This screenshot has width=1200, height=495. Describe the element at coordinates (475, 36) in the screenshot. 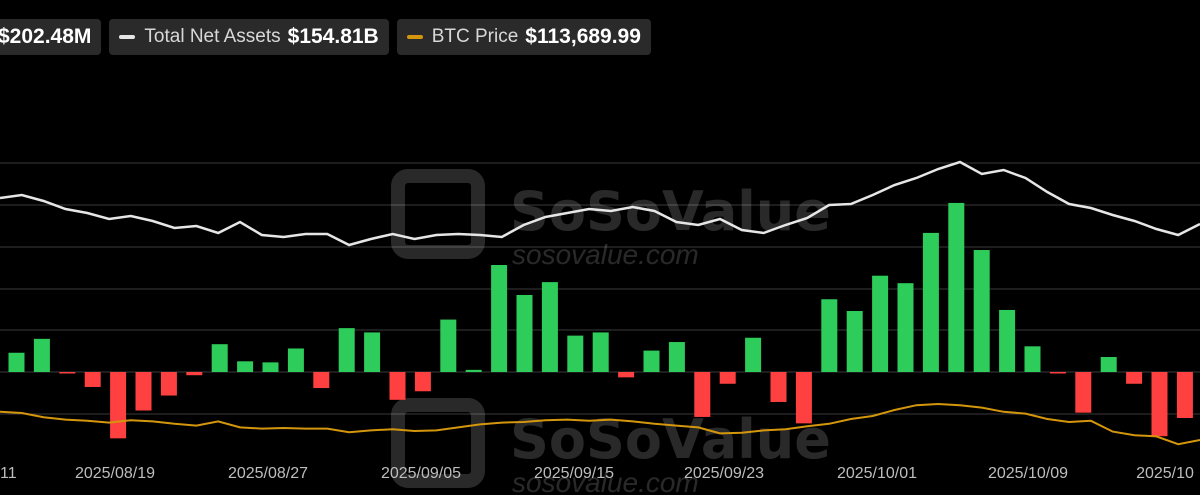

I see `btc-price-label: BTC Price` at that location.